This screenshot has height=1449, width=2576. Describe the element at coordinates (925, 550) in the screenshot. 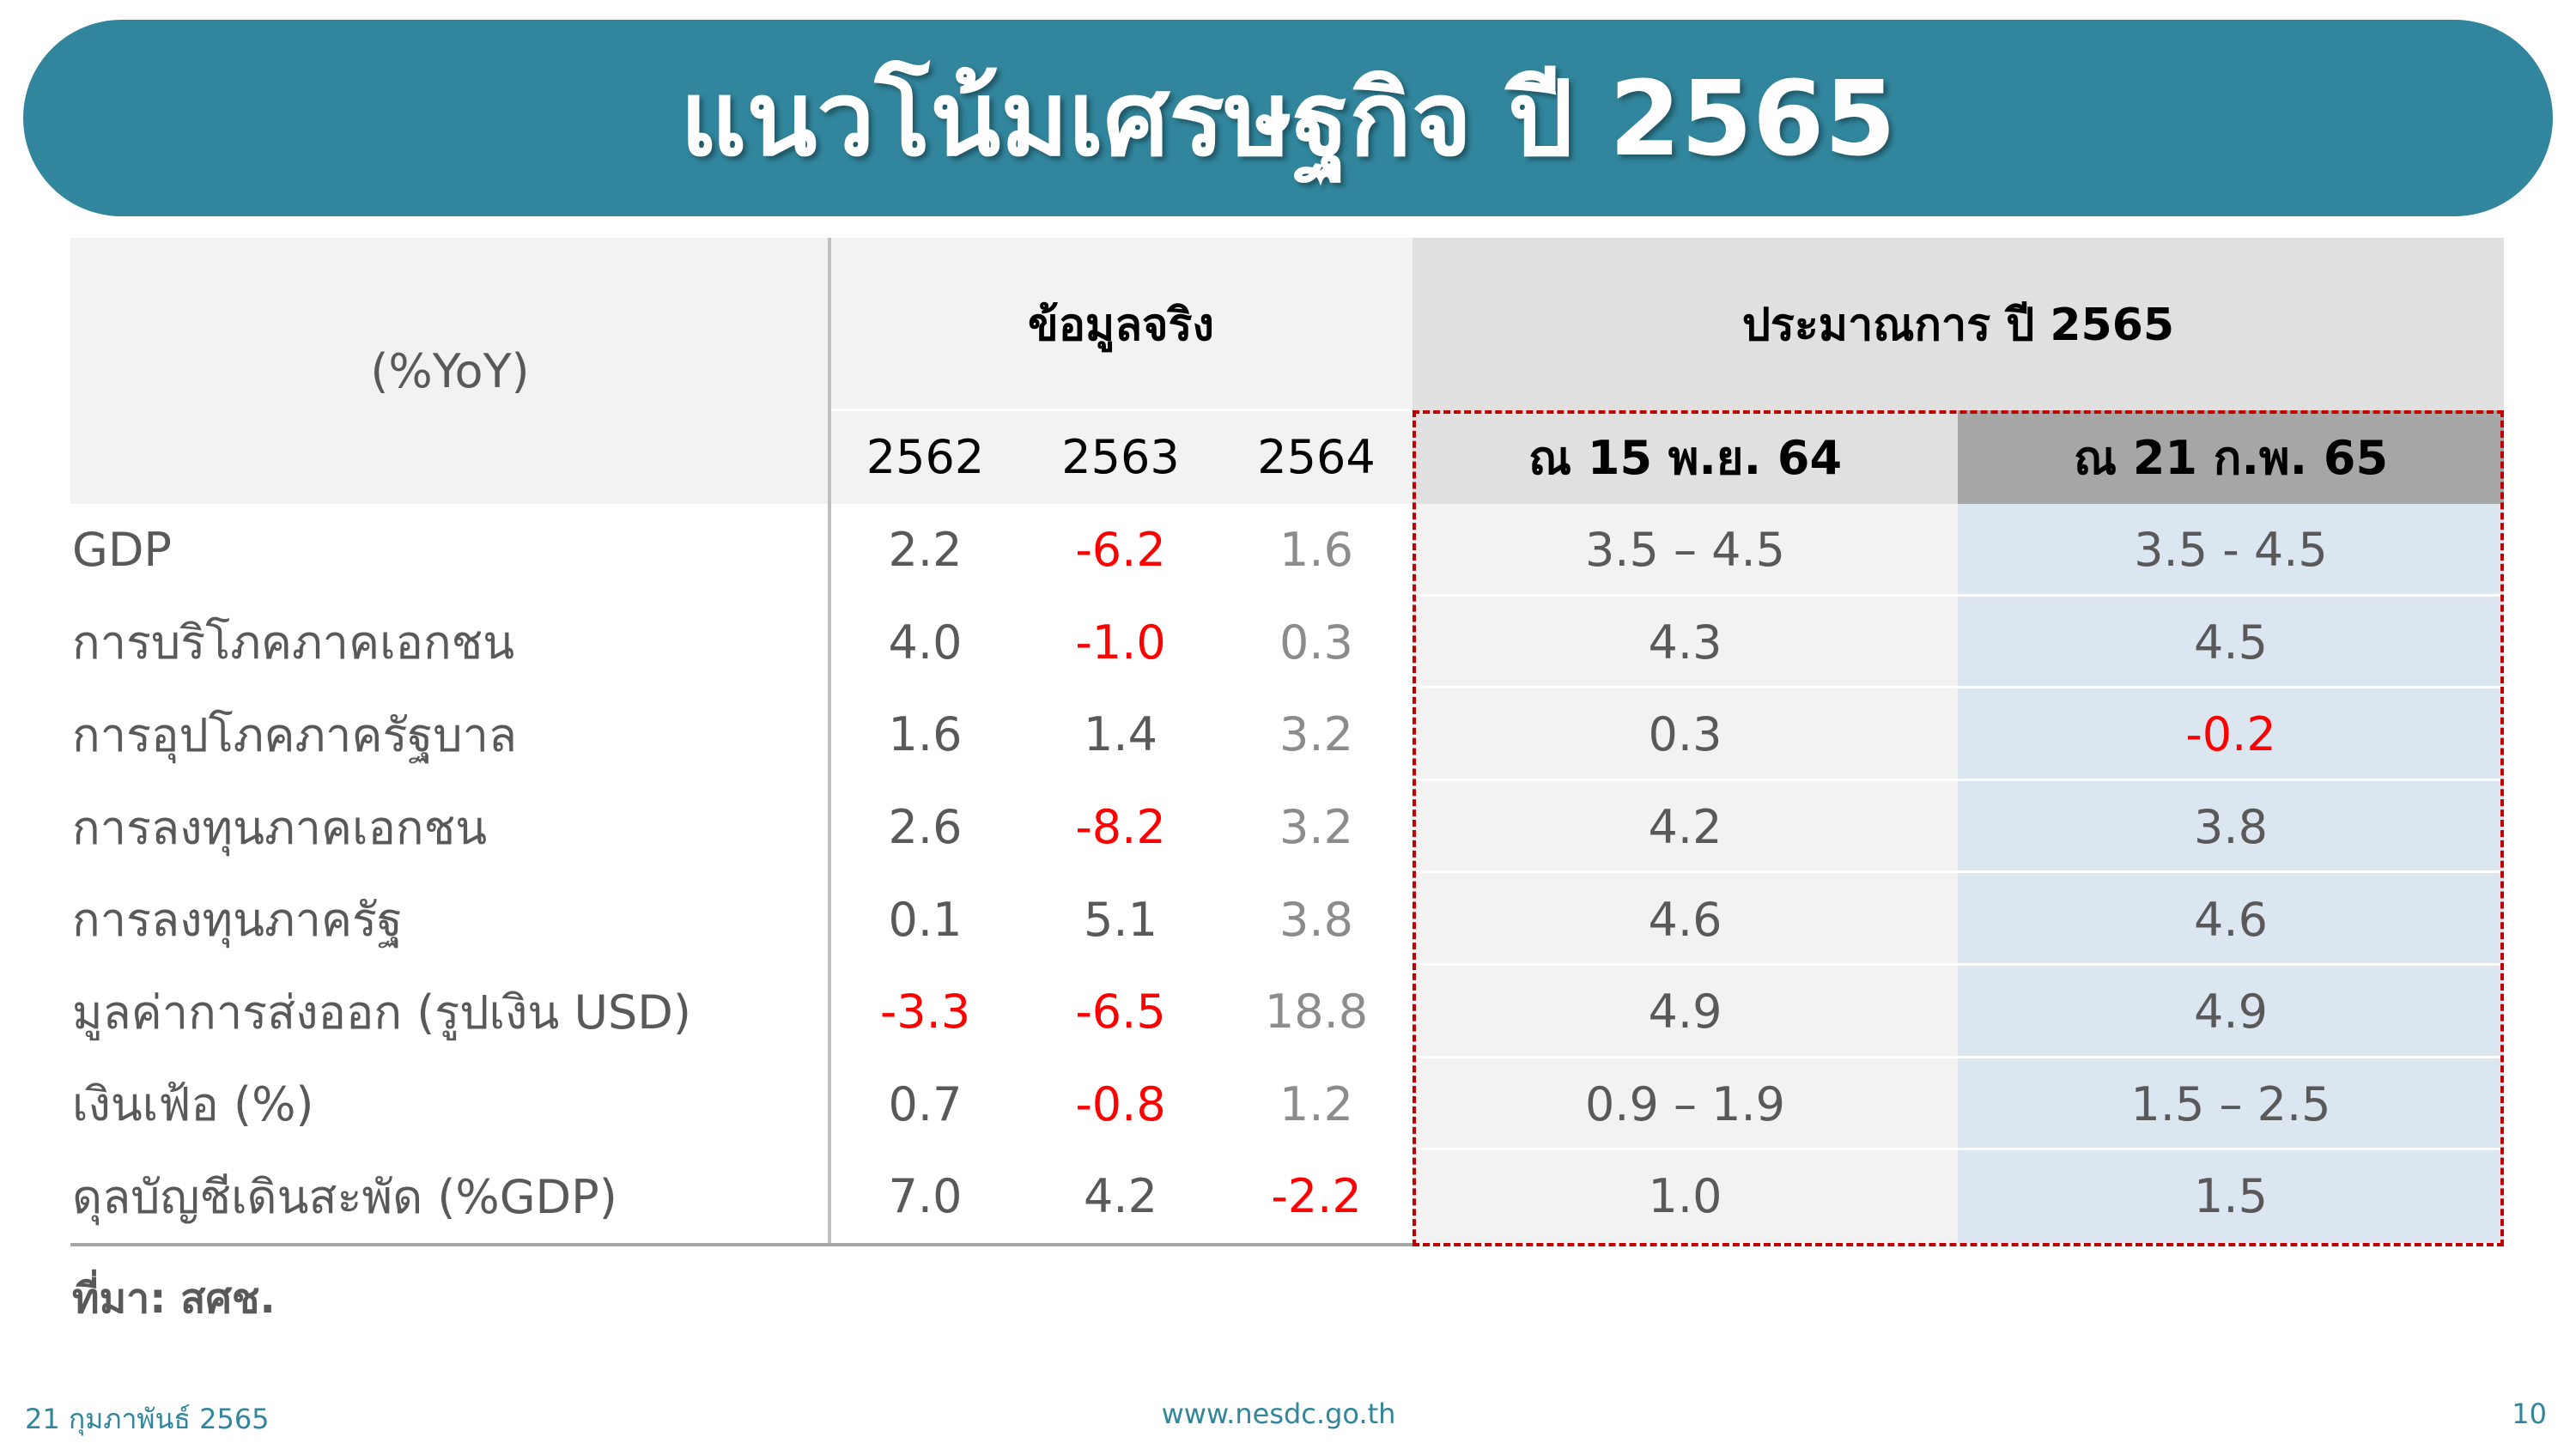

I see `cell-value: 2.2` at that location.